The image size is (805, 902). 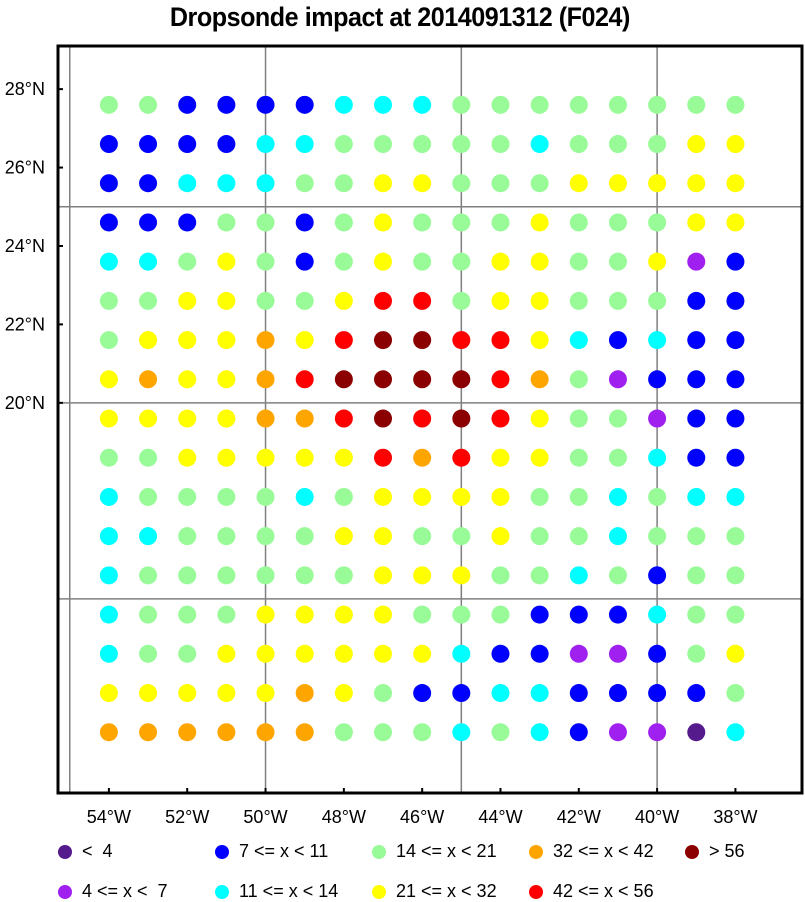 I want to click on legend-item: 32 <= x < 42, so click(x=591, y=851).